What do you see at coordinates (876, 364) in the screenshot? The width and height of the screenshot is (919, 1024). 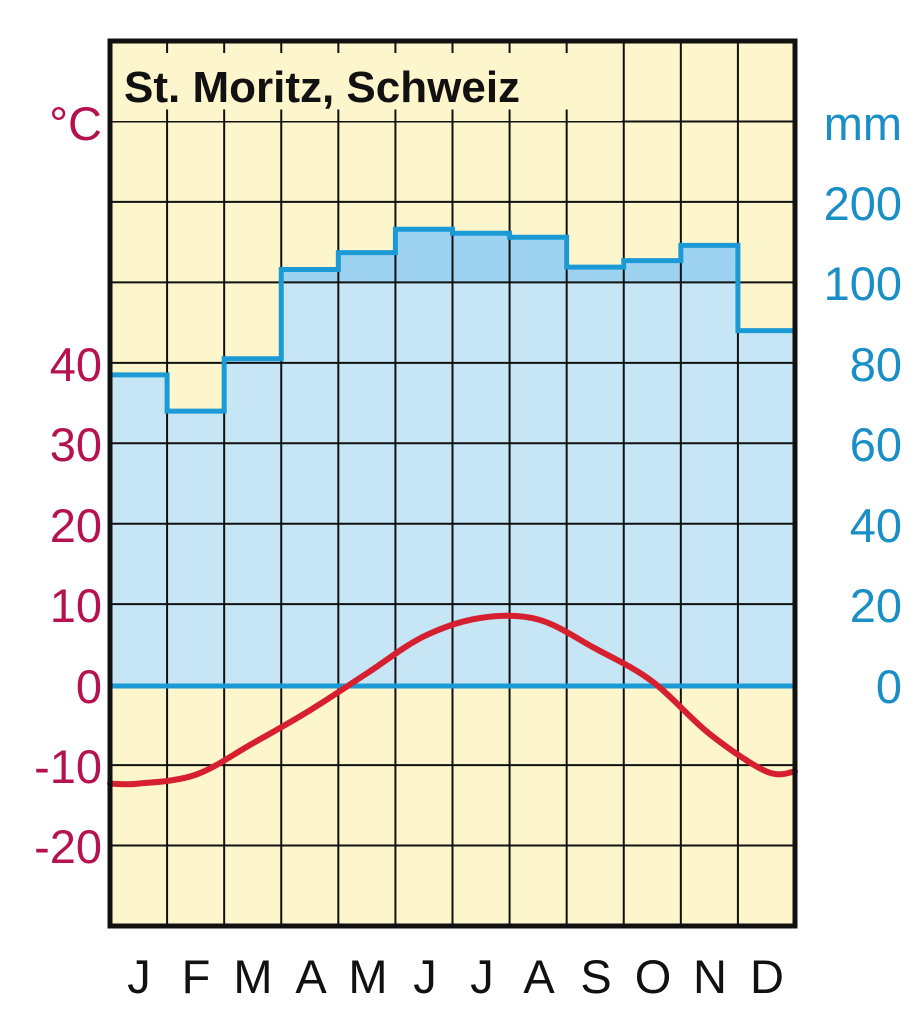 I see `right-axis-tick: 80` at bounding box center [876, 364].